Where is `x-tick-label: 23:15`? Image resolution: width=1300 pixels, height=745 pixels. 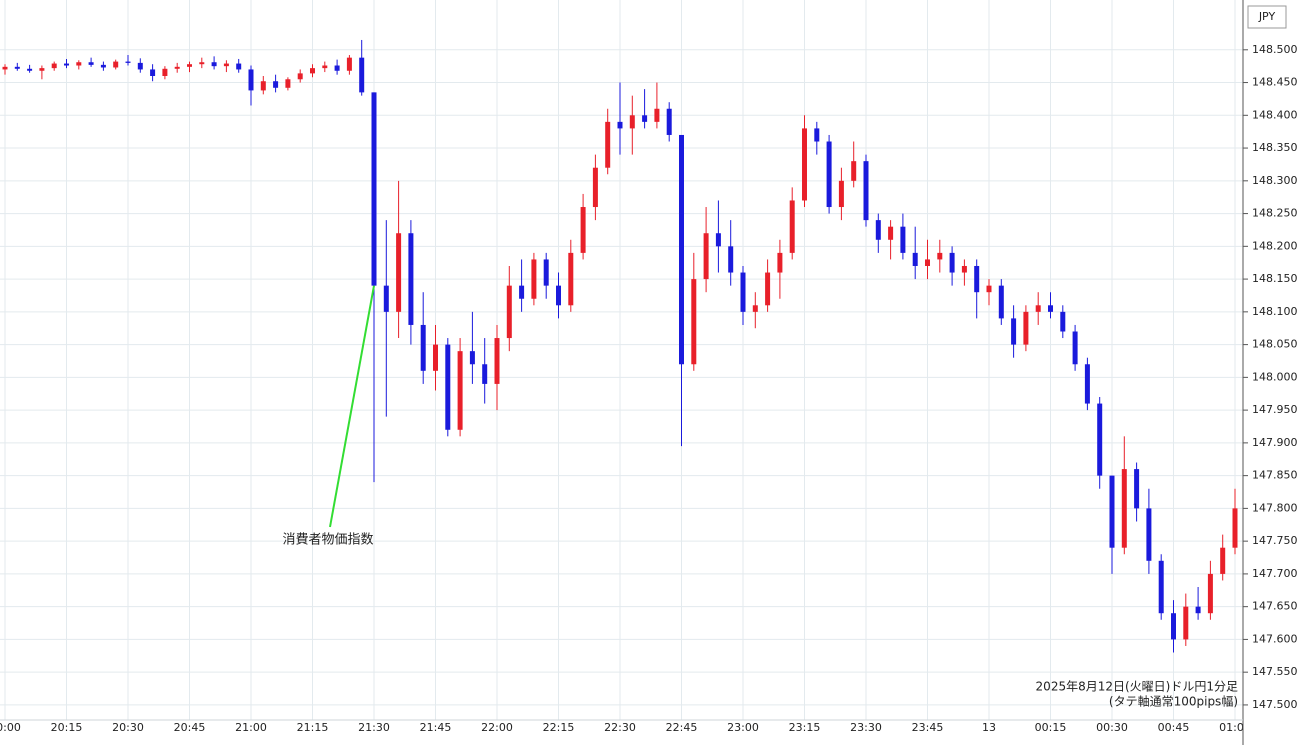
x-tick-label: 23:15 is located at coordinates (805, 727).